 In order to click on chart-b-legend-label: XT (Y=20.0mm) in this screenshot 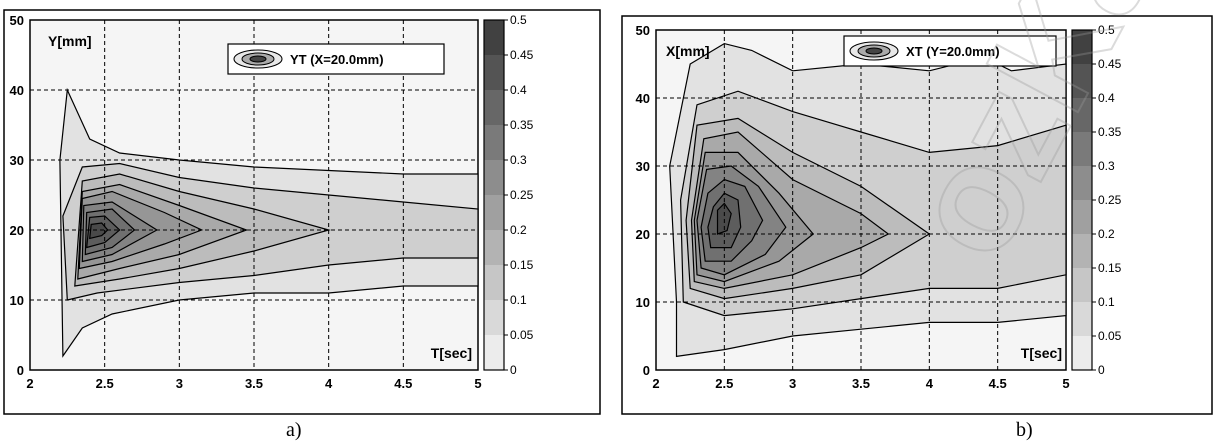, I will do `click(953, 51)`.